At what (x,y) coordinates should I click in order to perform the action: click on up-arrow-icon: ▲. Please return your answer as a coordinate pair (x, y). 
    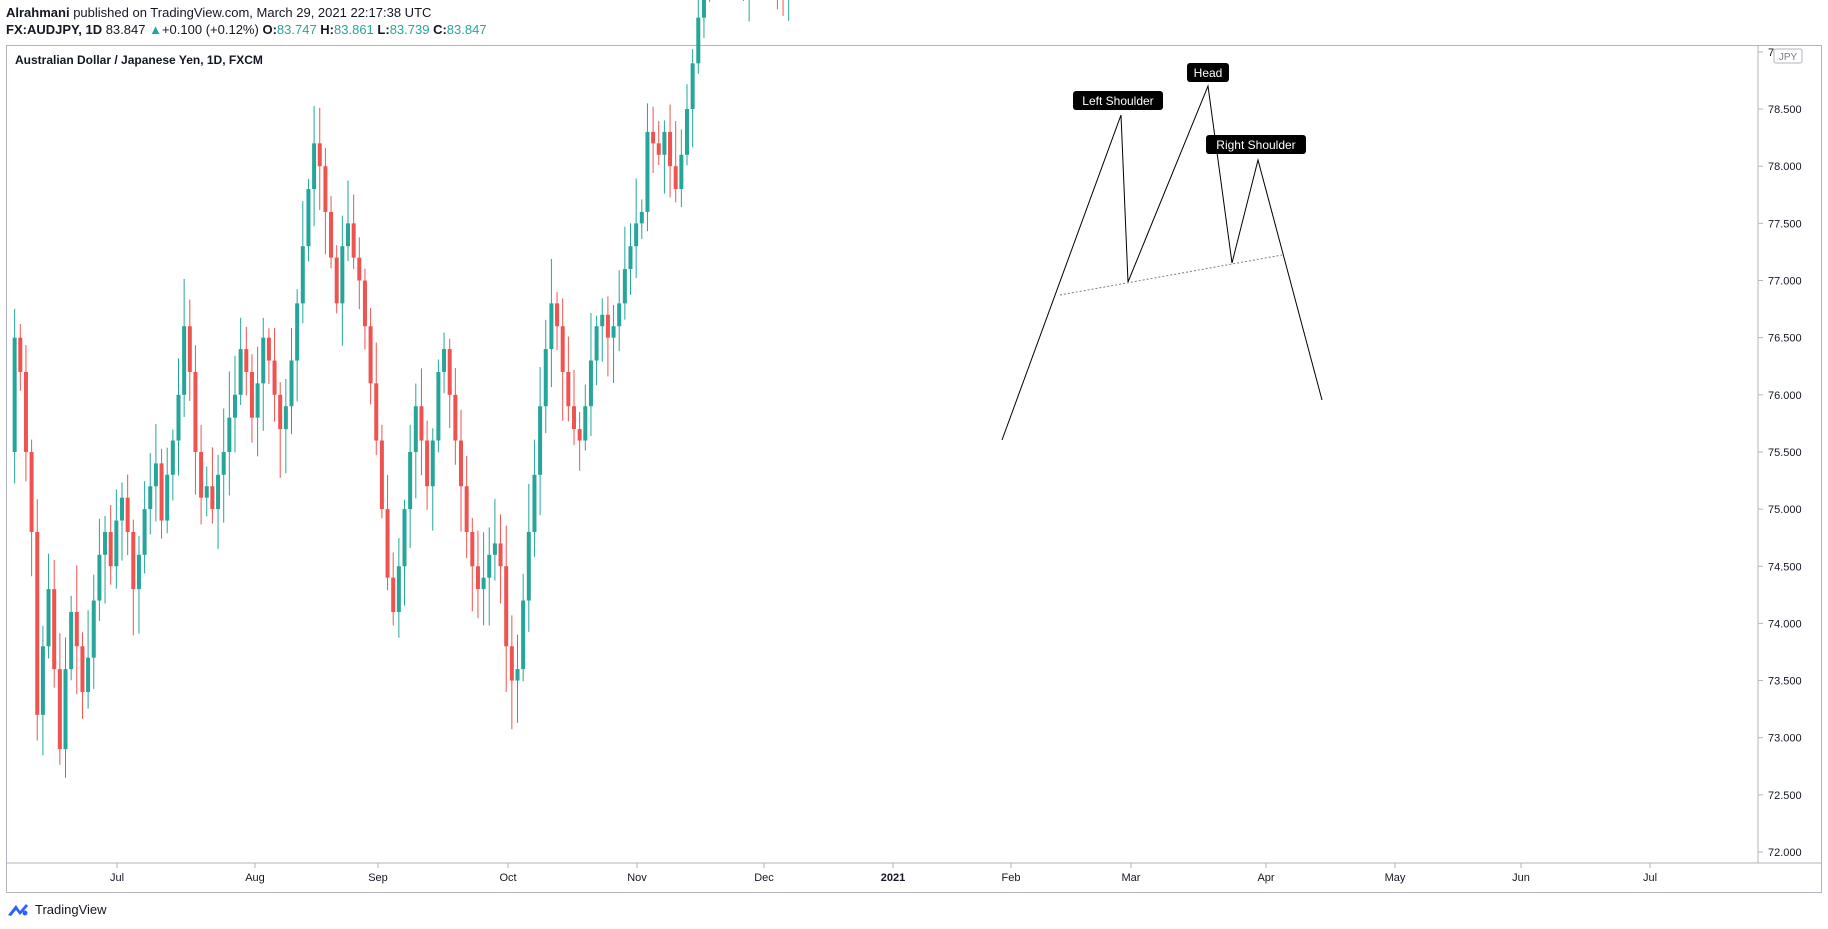
    Looking at the image, I should click on (155, 29).